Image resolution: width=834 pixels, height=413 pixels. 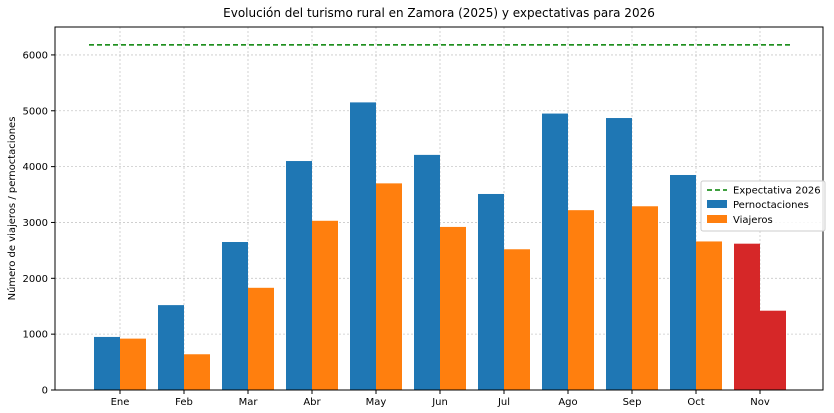 I want to click on bar-viajeros-mar, so click(x=261, y=338).